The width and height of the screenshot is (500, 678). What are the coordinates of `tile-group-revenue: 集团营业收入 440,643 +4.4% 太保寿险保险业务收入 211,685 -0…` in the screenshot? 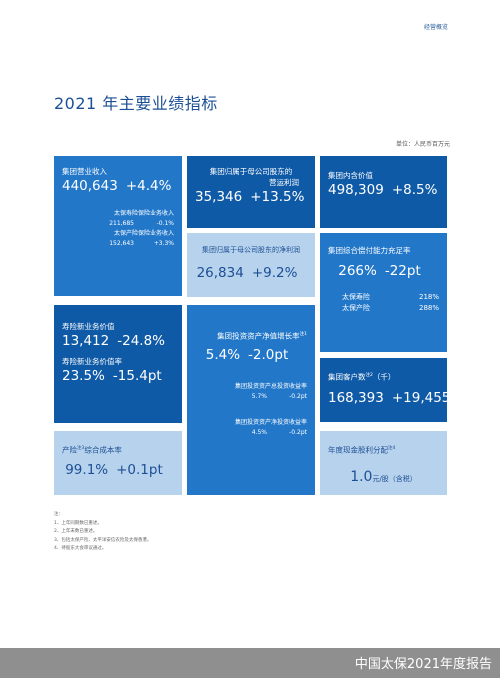 It's located at (118, 226).